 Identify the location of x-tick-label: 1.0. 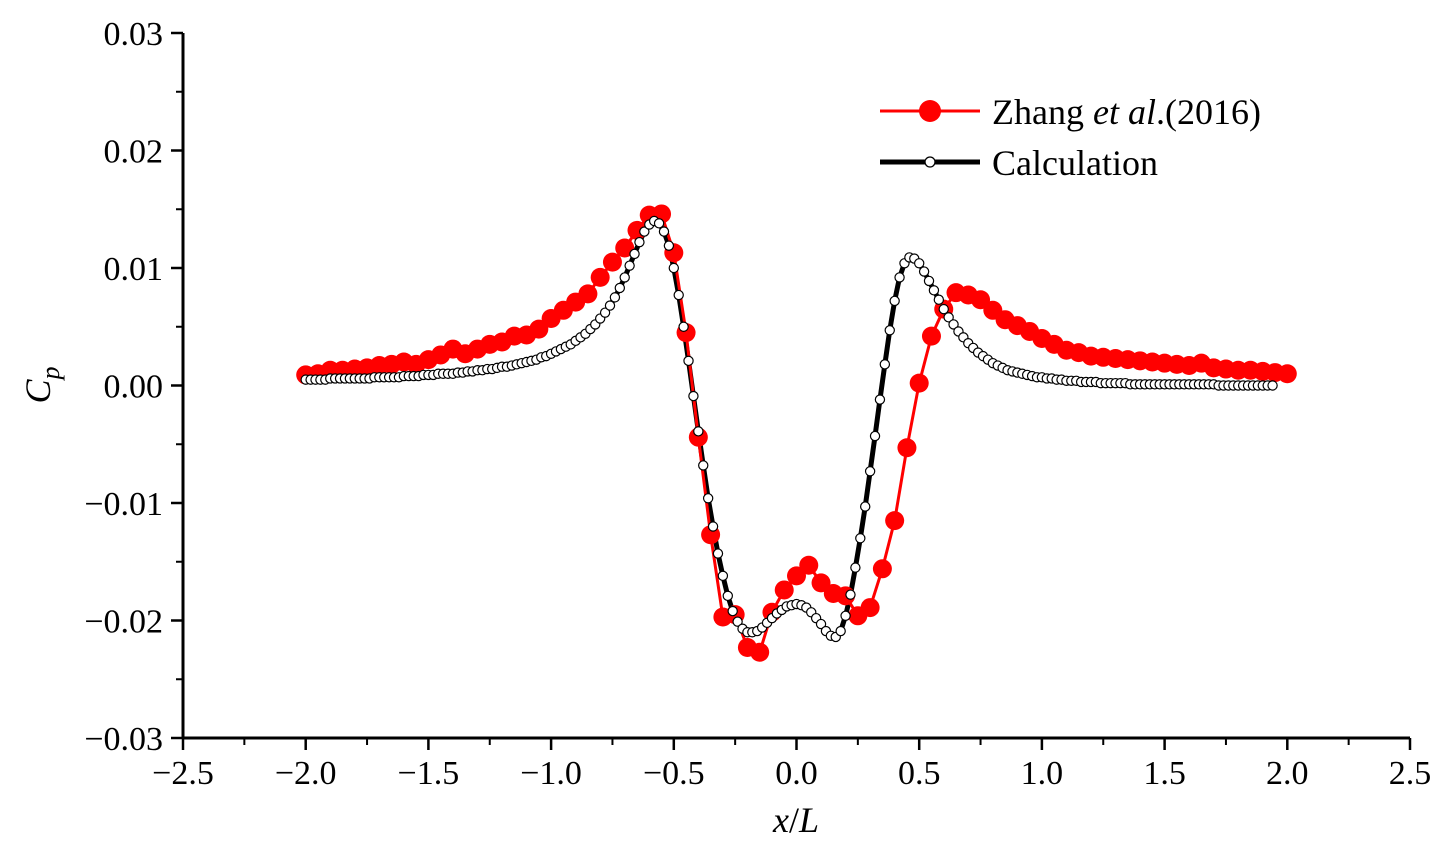
(1042, 773).